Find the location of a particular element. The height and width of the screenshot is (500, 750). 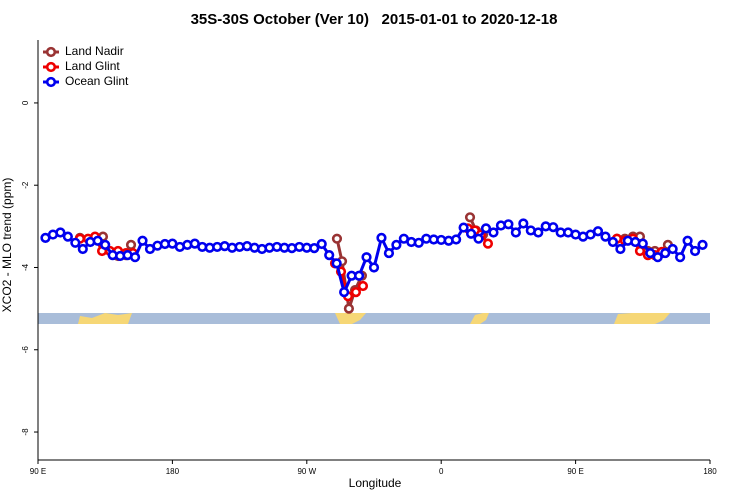

y-tick-label: -6 is located at coordinates (25, 350).